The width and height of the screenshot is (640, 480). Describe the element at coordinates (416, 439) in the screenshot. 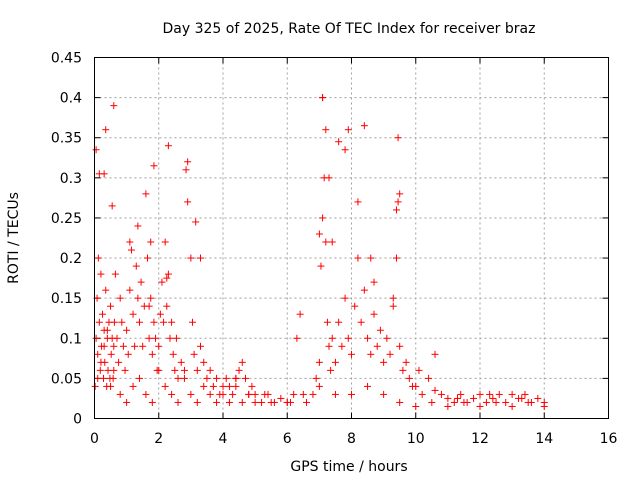

I see `x-tick-label: 10` at that location.